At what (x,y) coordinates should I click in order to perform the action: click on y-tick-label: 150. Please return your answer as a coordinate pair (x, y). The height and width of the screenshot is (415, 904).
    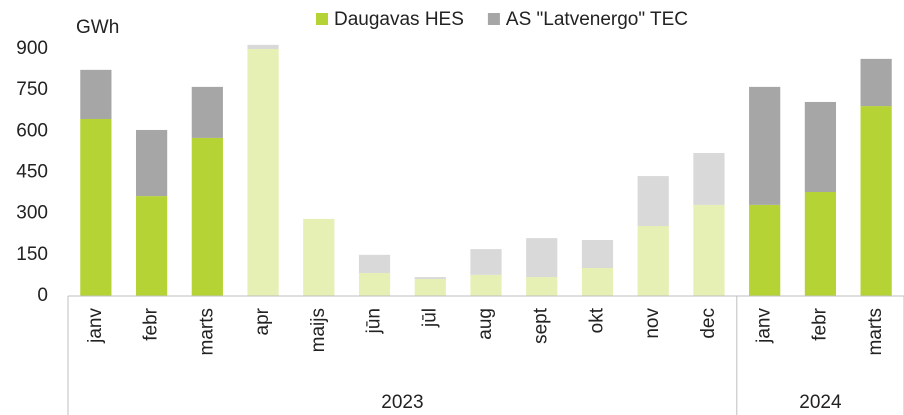
    Looking at the image, I should click on (32, 254).